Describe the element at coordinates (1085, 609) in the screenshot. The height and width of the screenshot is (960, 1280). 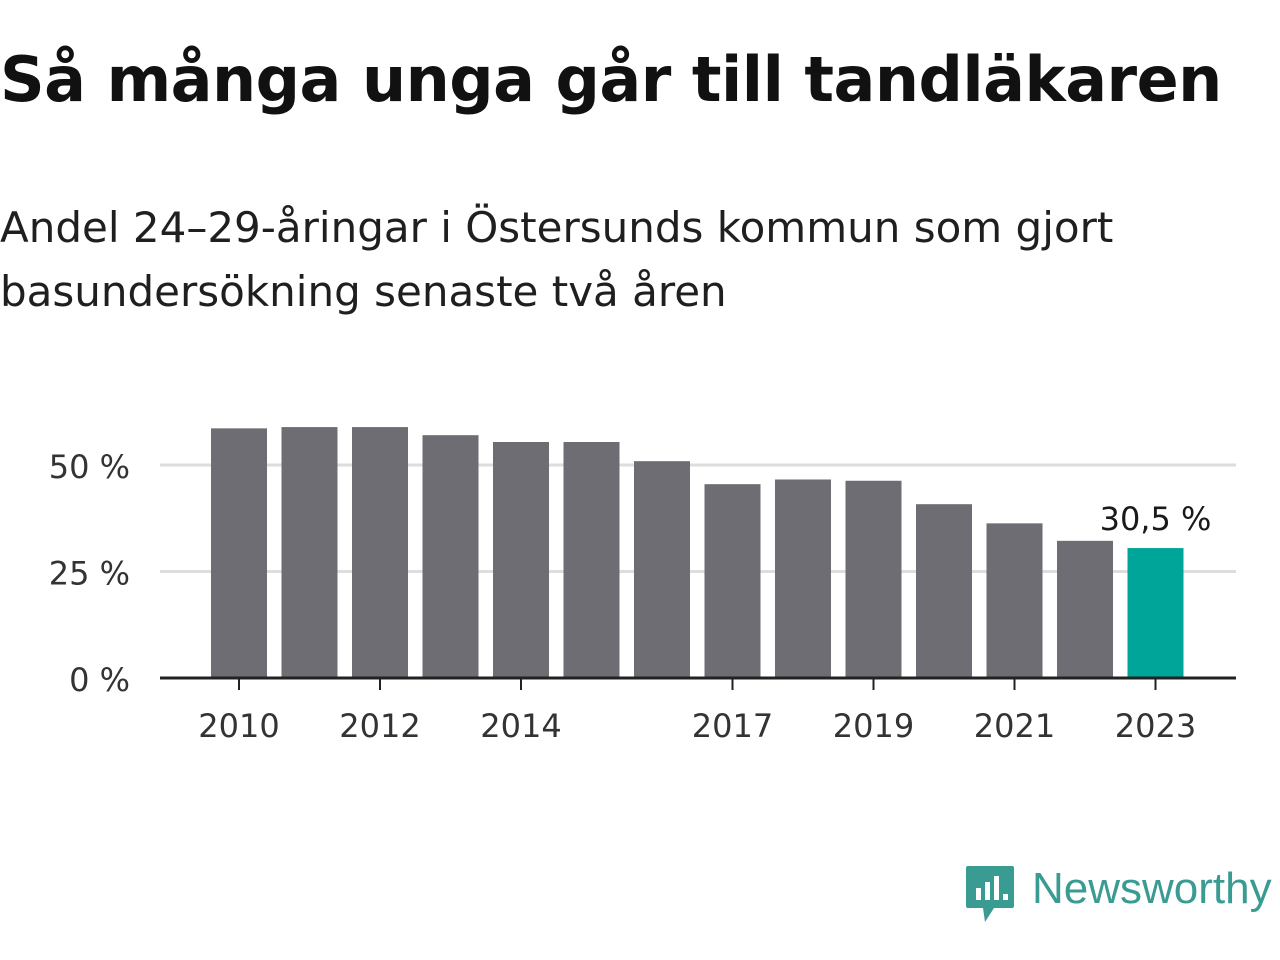
I see `bar-2022` at that location.